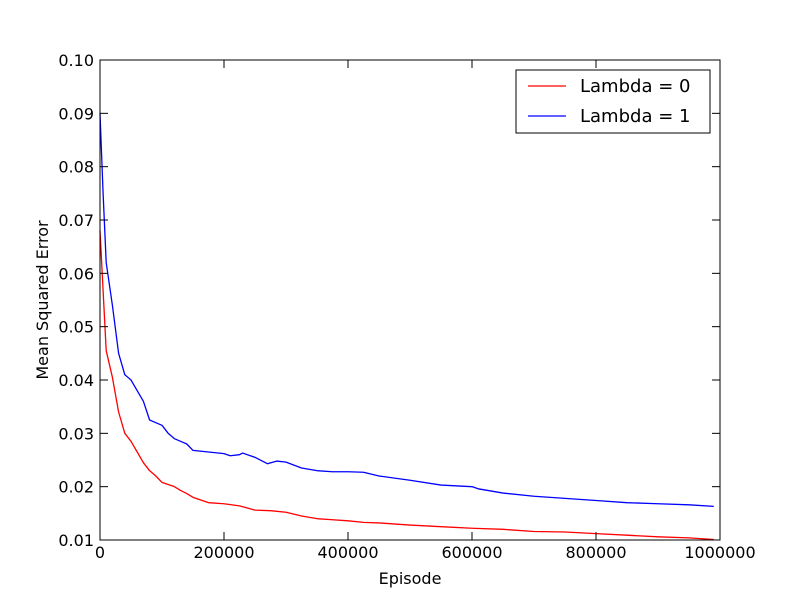  What do you see at coordinates (76, 220) in the screenshot?
I see `y-tick-label: 0.07` at bounding box center [76, 220].